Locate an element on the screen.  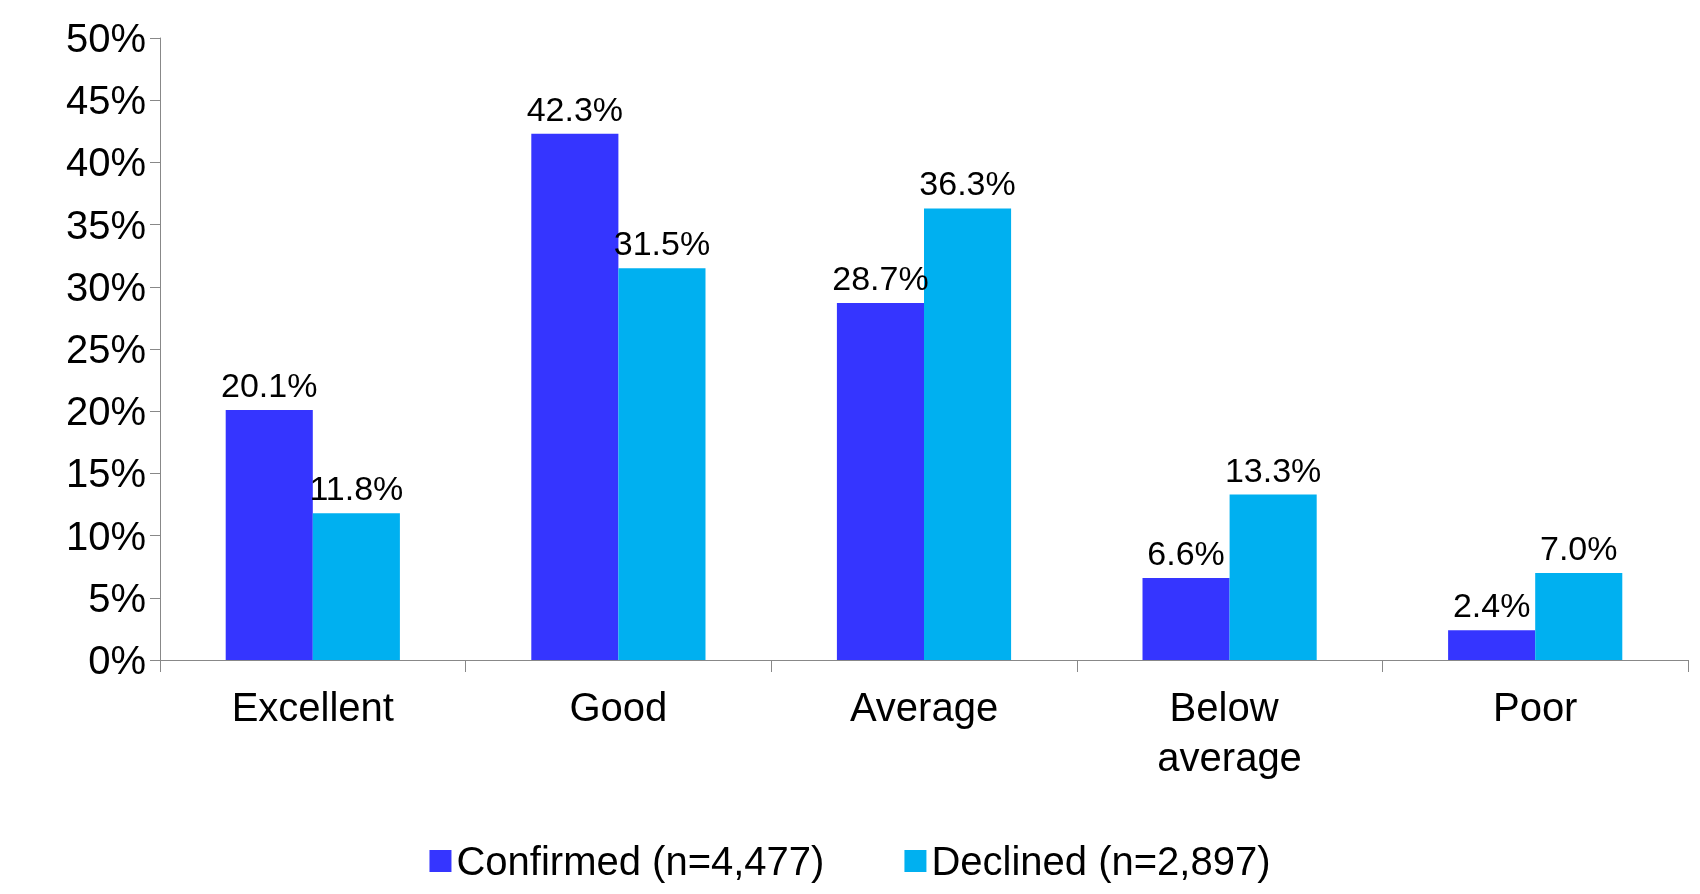
x-tick-label: Below average is located at coordinates (1229, 732).